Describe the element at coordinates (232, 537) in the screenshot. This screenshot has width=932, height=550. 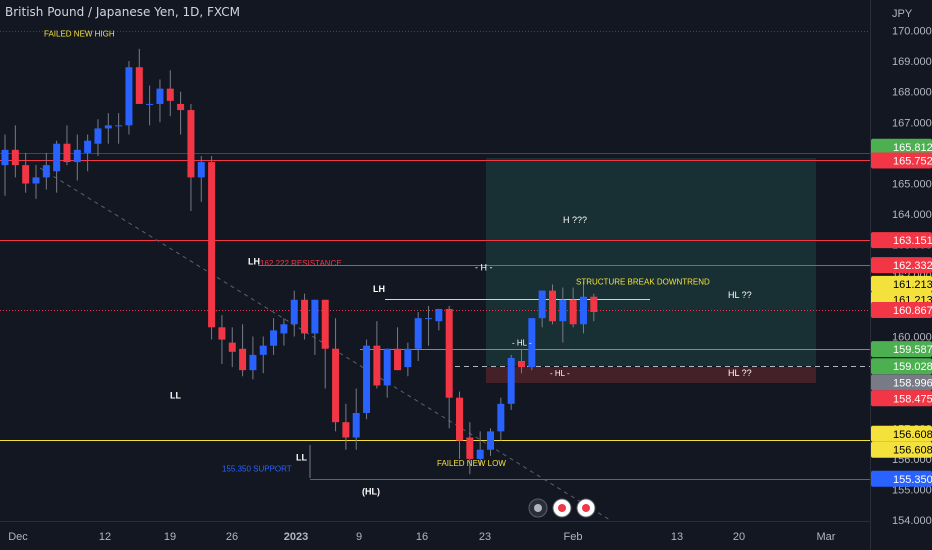
I see `time-tick: 26` at that location.